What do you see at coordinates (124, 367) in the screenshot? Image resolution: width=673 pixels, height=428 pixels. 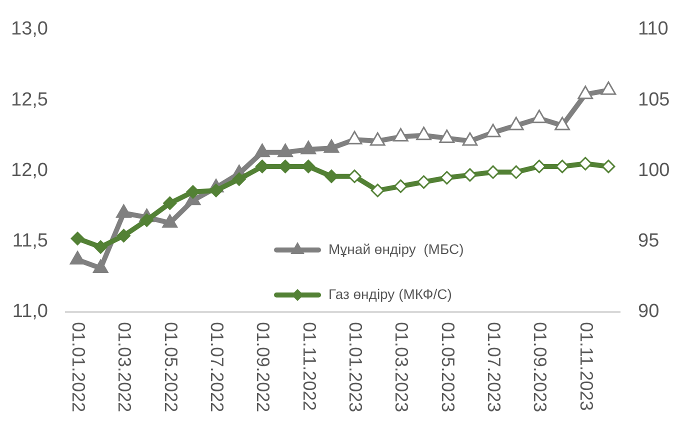 I see `x-tick-label: 01.03.2022` at bounding box center [124, 367].